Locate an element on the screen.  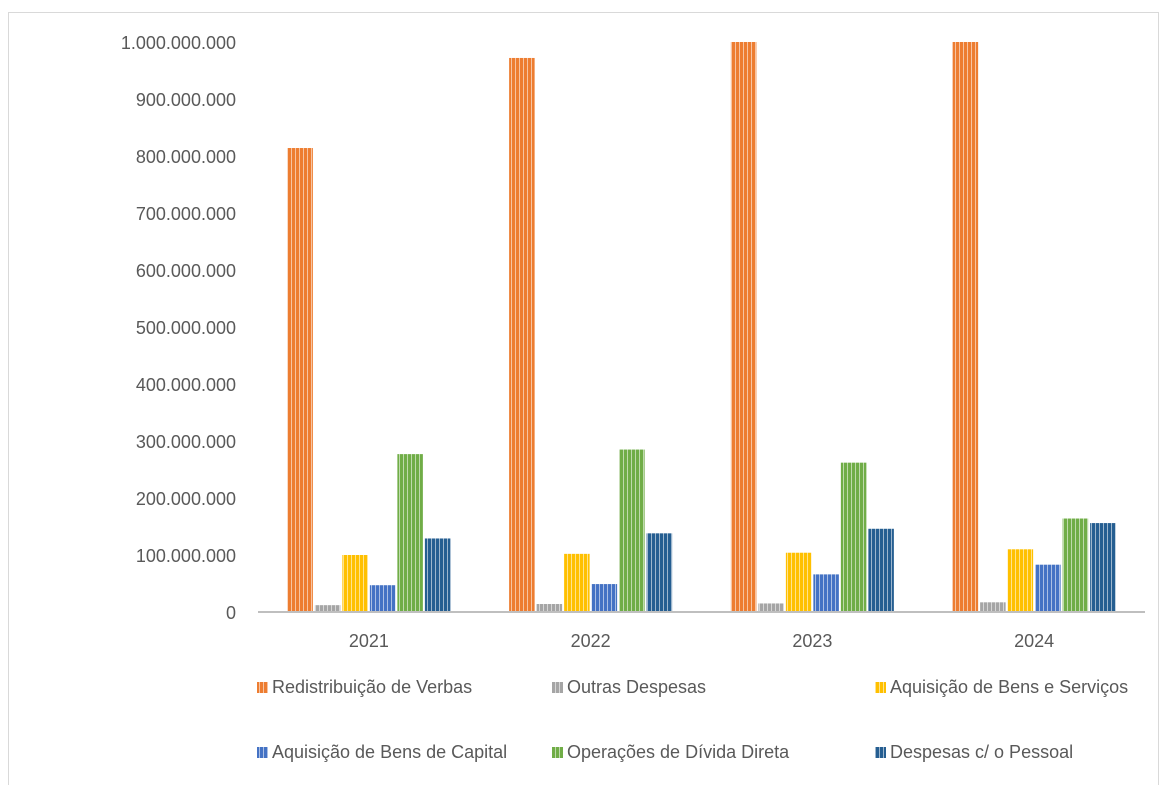
legend-item: Despesas c/ o Pessoal is located at coordinates (974, 752).